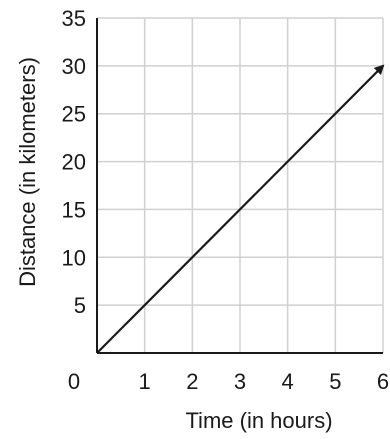 The image size is (390, 439). What do you see at coordinates (27, 172) in the screenshot?
I see `y-axis-title: Distance (in kilometers)` at bounding box center [27, 172].